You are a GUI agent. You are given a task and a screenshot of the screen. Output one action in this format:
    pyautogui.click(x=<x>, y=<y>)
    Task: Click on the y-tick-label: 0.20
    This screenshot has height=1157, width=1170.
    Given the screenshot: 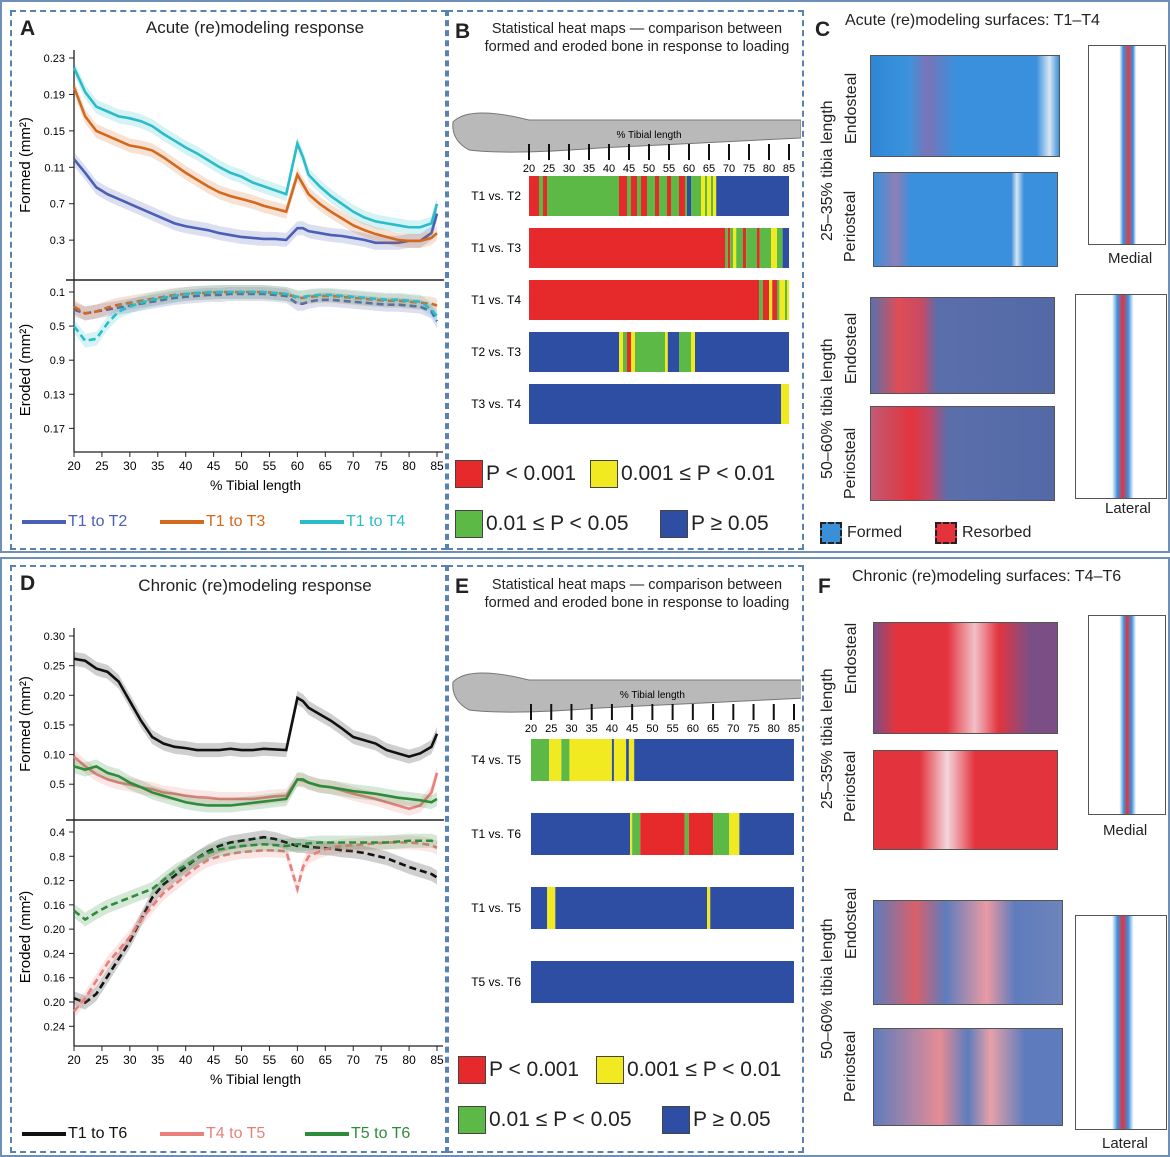 What is the action you would take?
    pyautogui.click(x=54, y=696)
    